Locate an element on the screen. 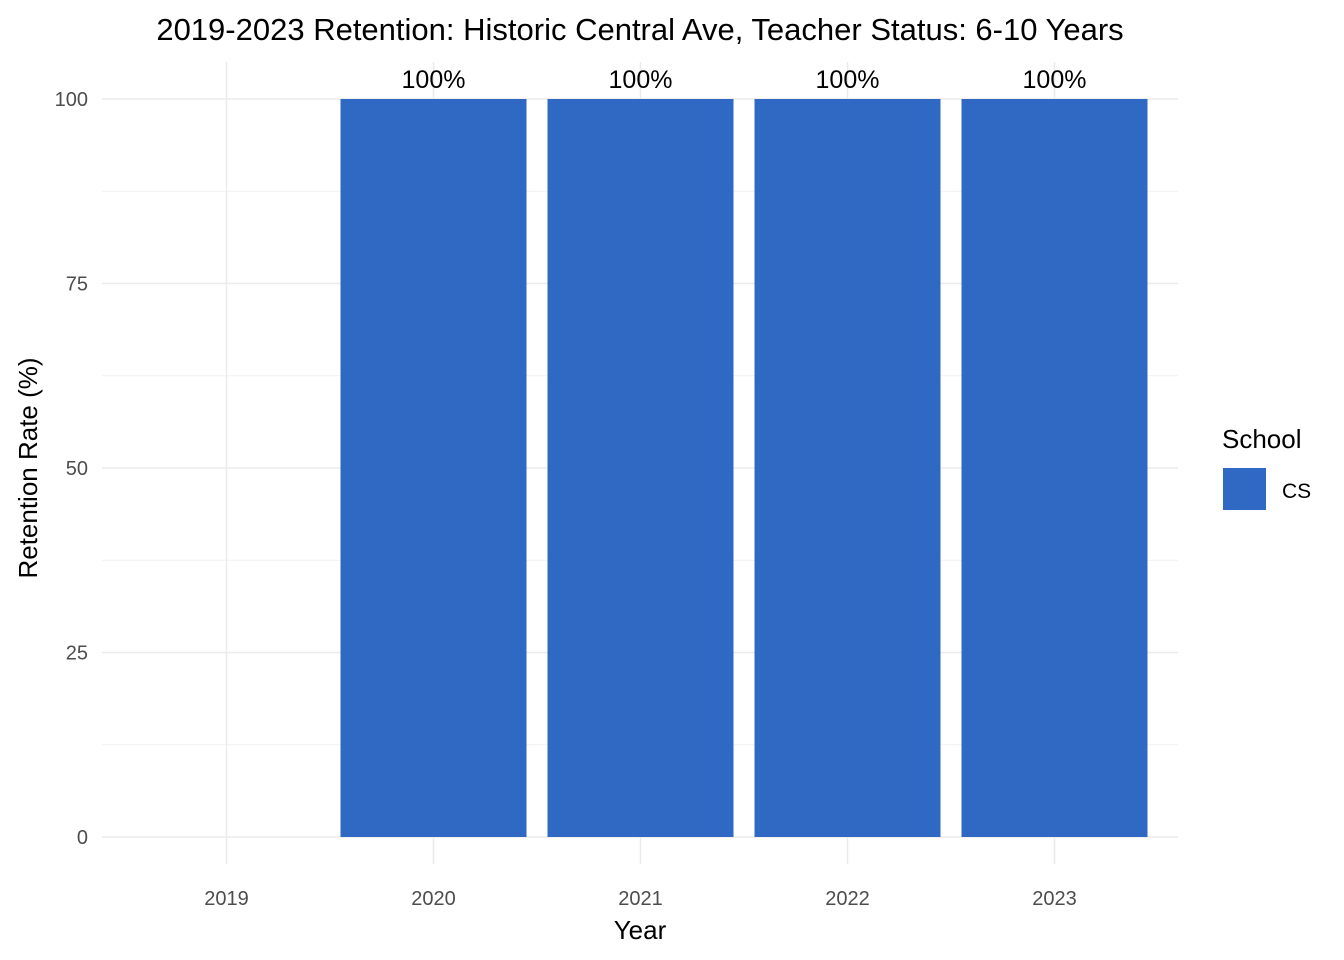 The height and width of the screenshot is (960, 1344). x-tick-label: 2022 is located at coordinates (847, 899).